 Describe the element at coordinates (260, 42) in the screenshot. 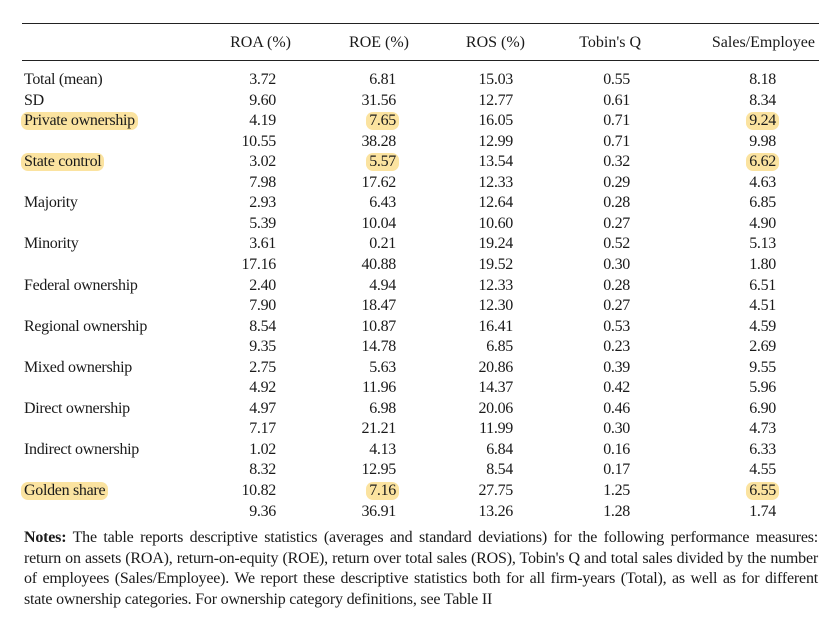

I see `header-roa: ROA (%)` at that location.